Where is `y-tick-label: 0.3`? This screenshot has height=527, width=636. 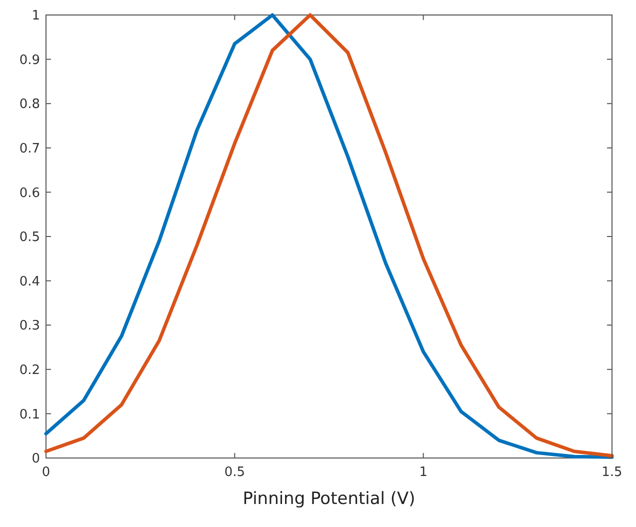
y-tick-label: 0.3 is located at coordinates (29, 326).